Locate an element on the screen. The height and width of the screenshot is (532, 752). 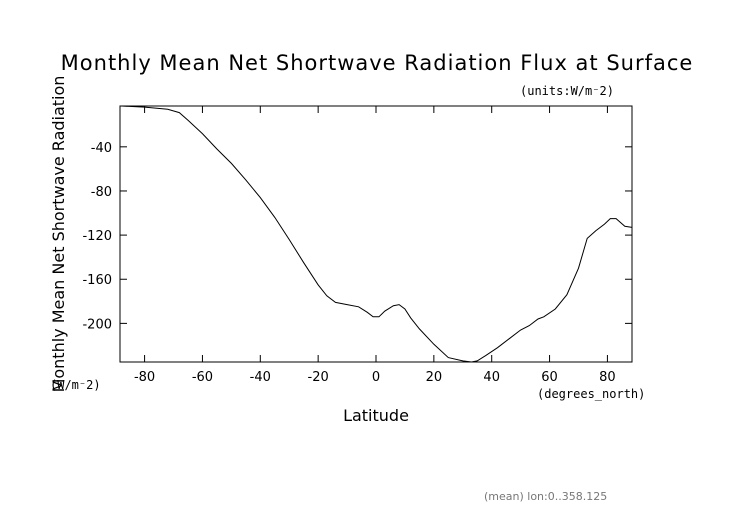
x-tick-label: 40 is located at coordinates (491, 377).